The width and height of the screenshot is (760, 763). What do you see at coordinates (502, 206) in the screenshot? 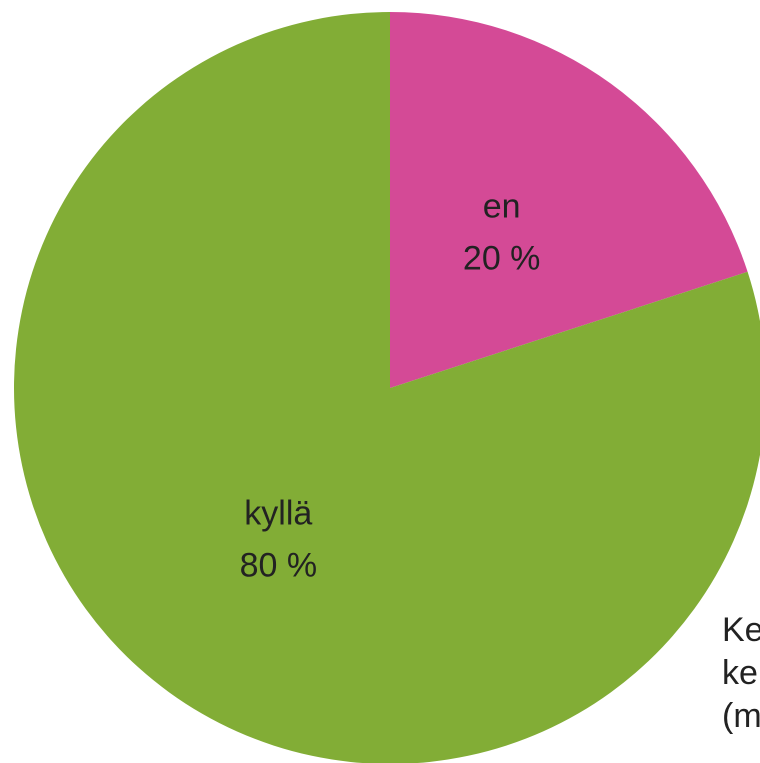
I see `slice-category-label: en` at bounding box center [502, 206].